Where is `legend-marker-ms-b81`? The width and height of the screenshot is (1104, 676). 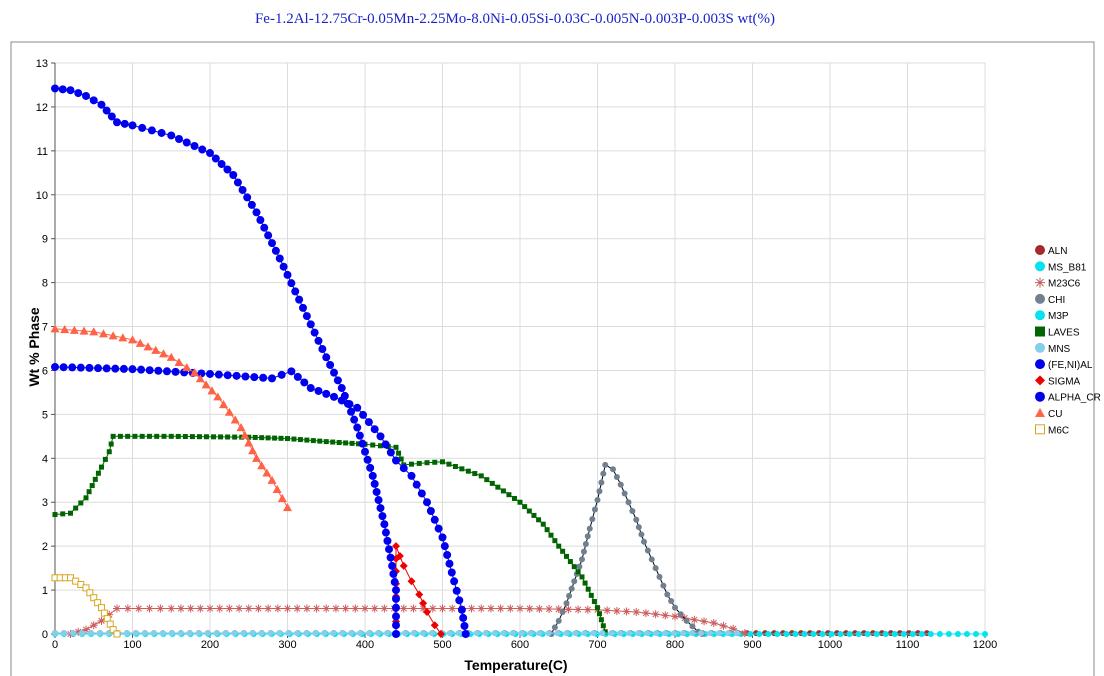
legend-marker-ms-b81 is located at coordinates (1040, 266).